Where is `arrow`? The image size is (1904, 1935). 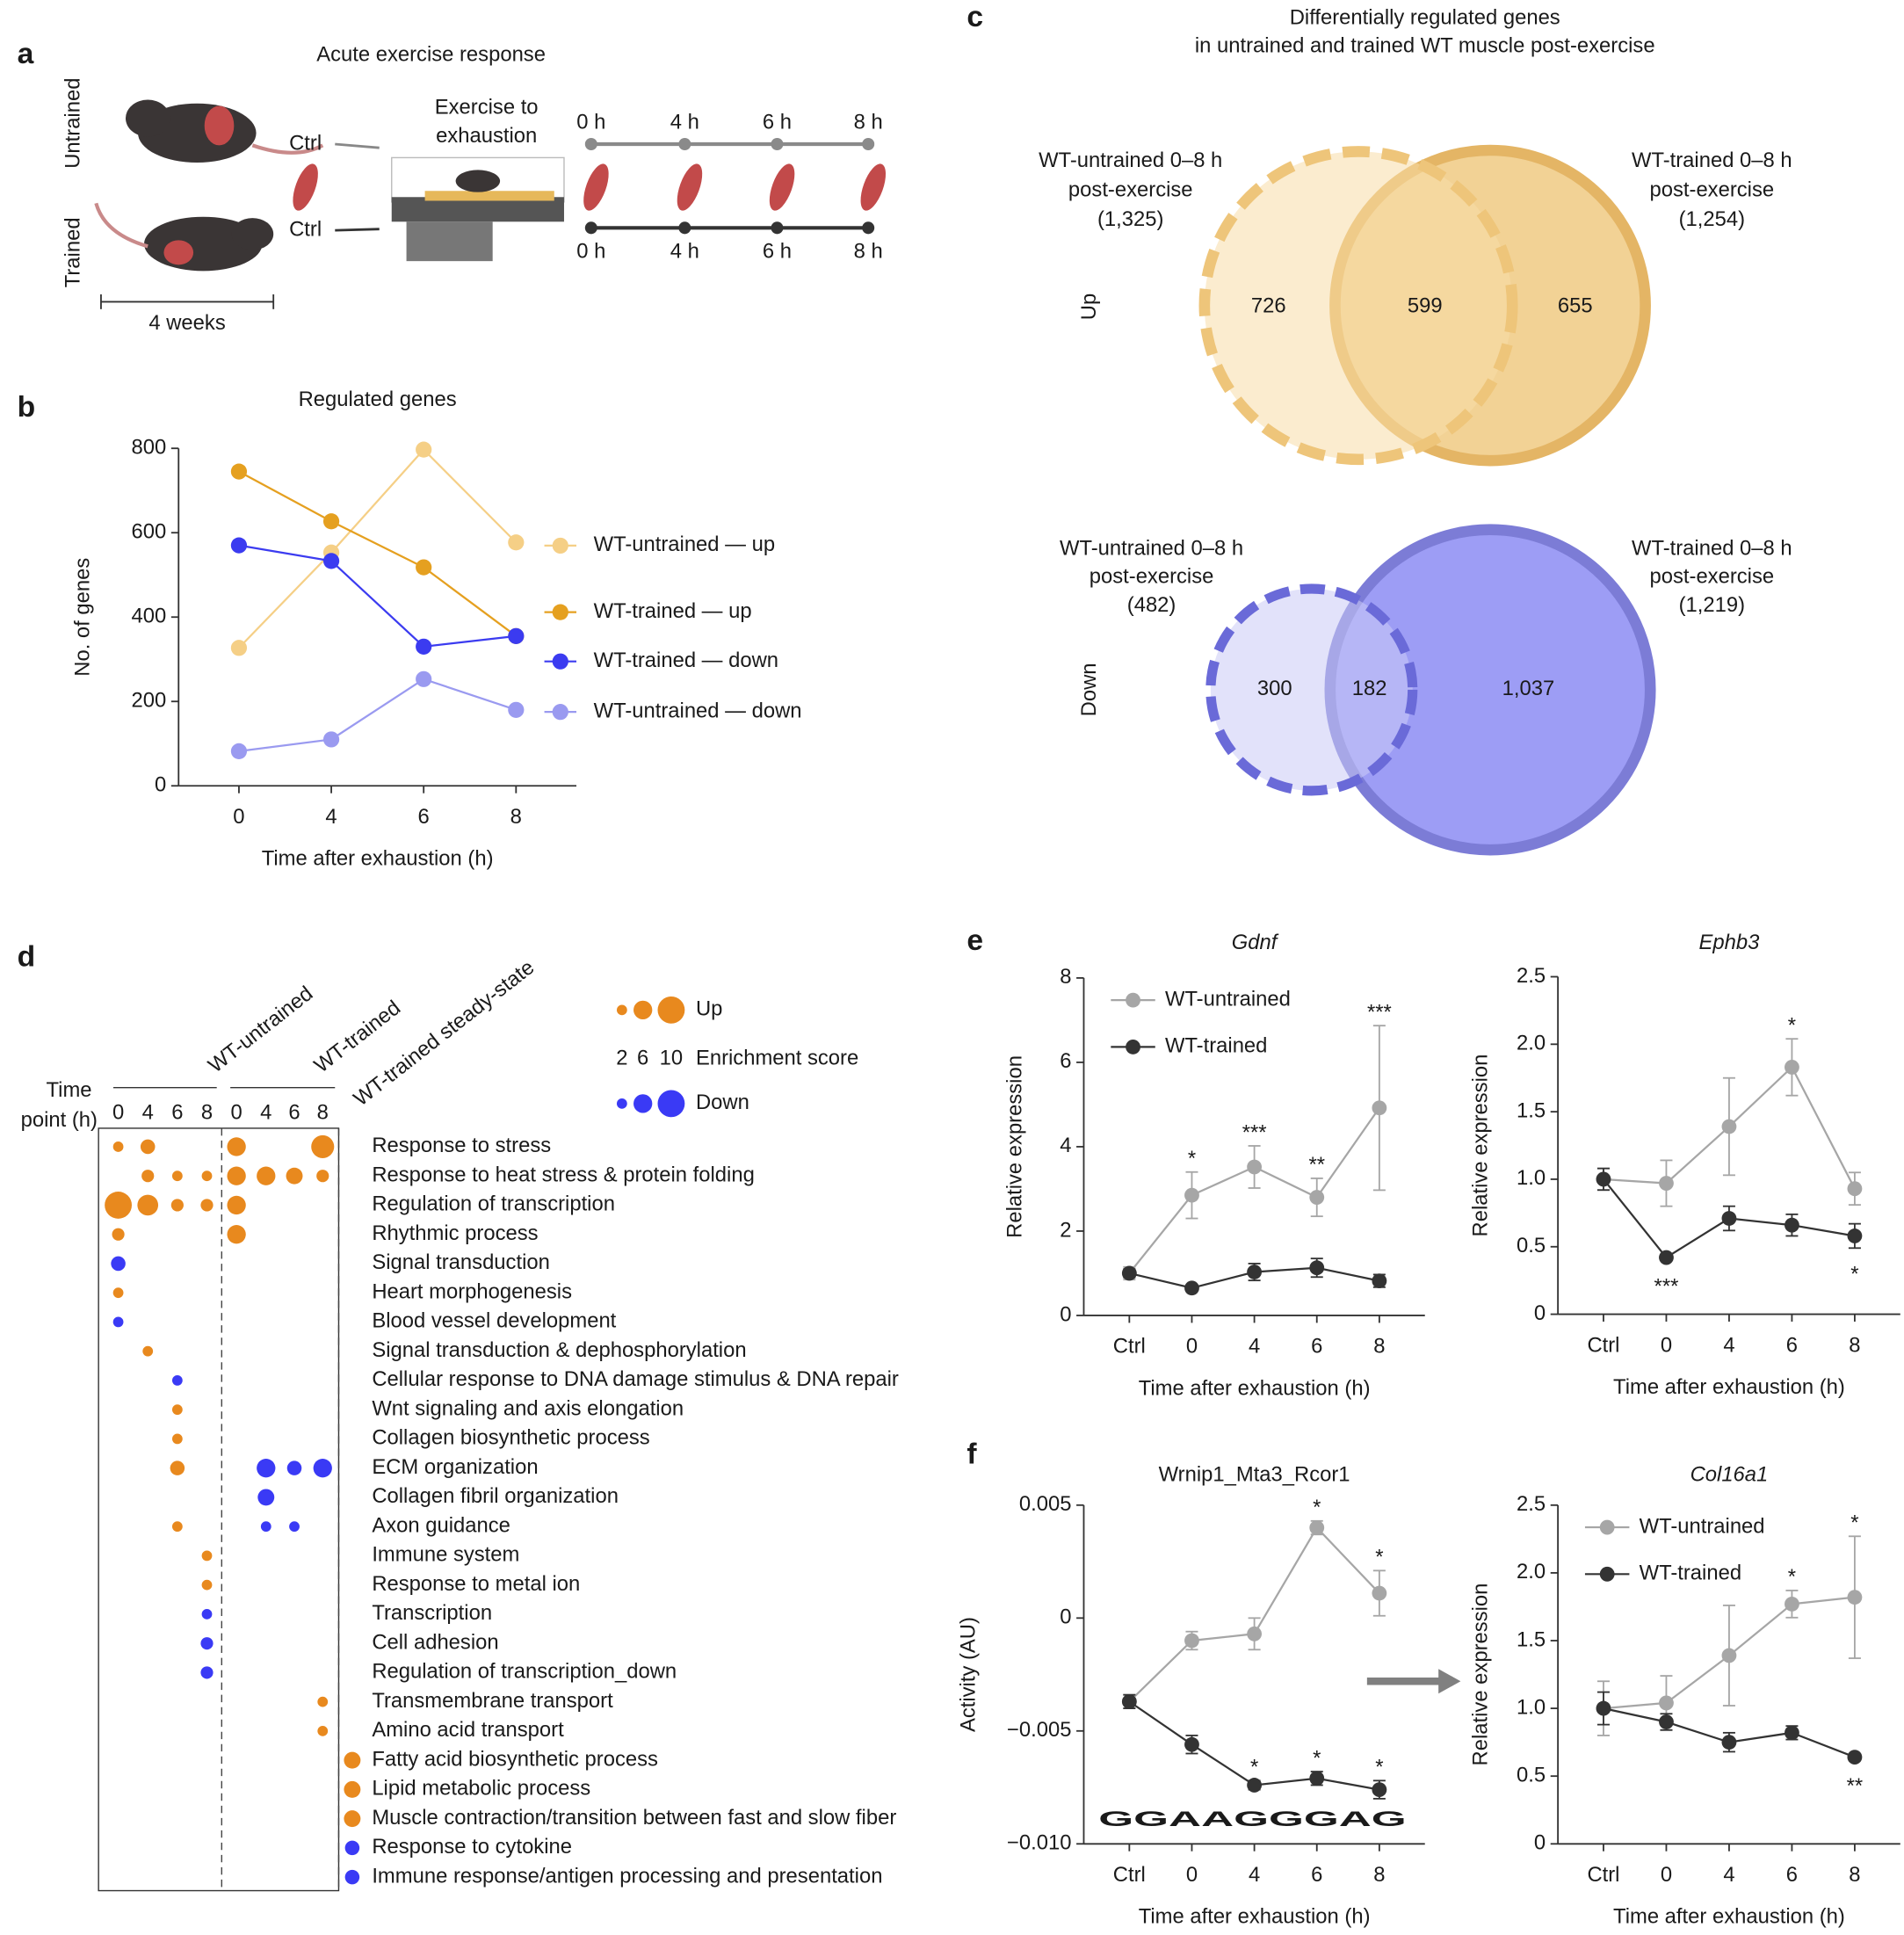 arrow is located at coordinates (357, 145).